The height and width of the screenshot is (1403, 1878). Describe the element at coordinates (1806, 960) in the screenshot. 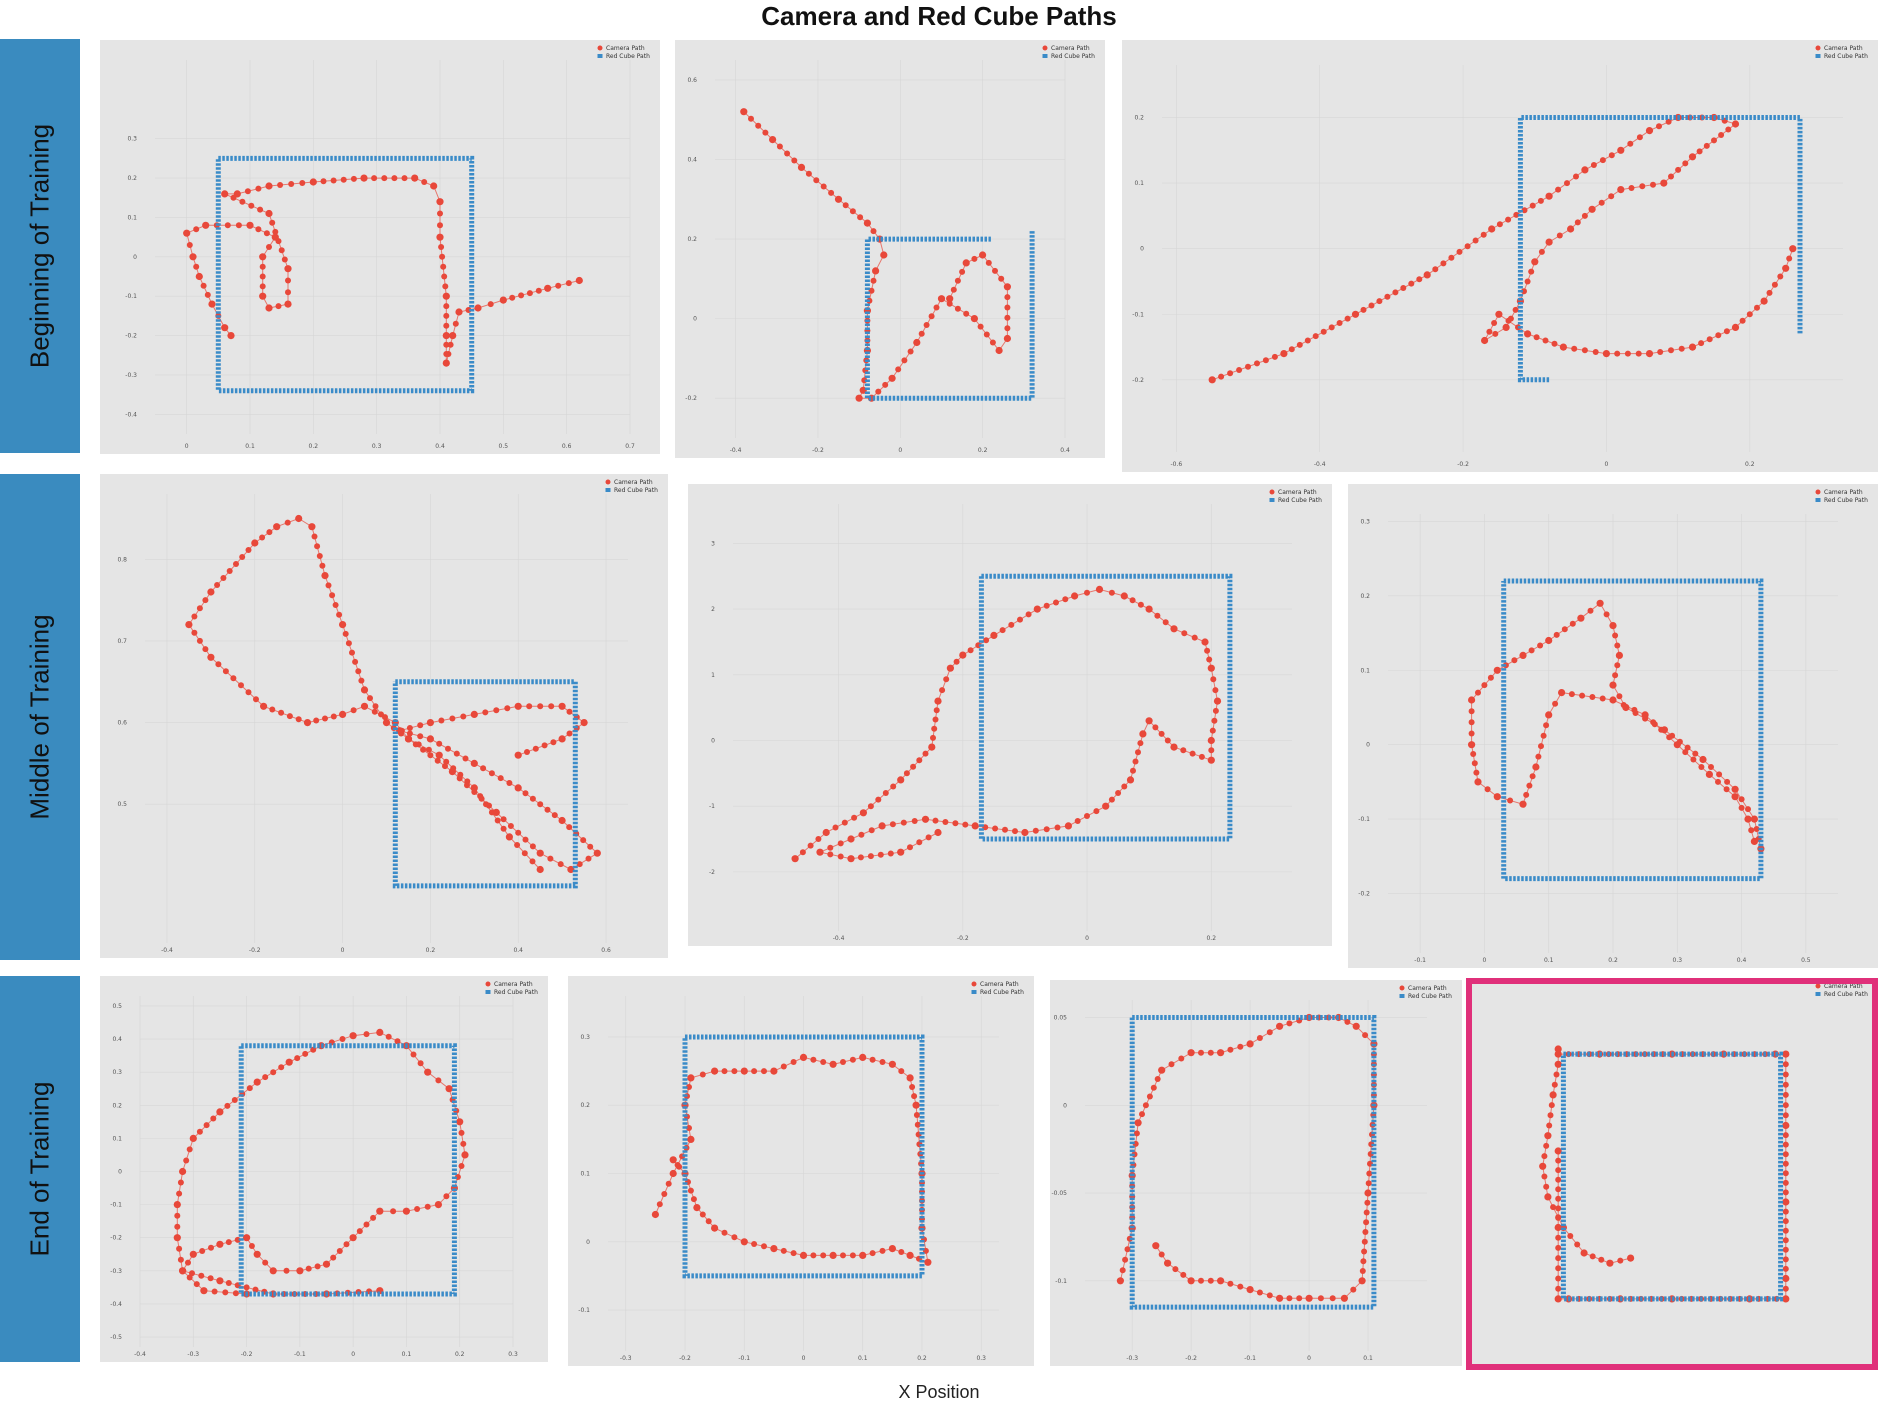

I see `x-tick-label: 0.5` at that location.